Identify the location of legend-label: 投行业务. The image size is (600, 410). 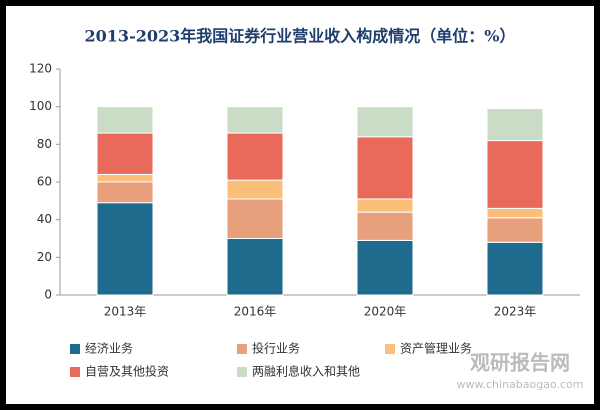
(276, 348).